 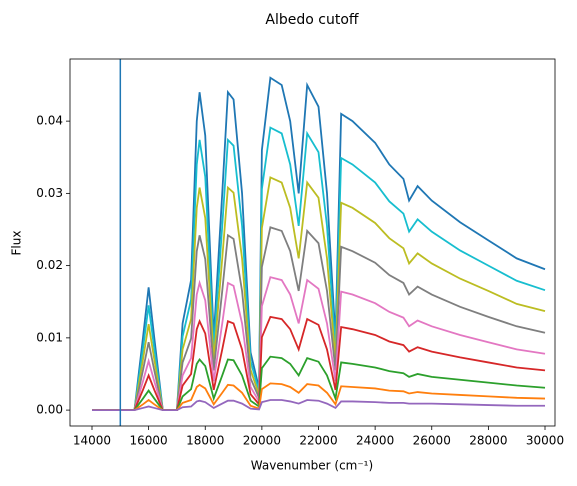 What do you see at coordinates (17, 243) in the screenshot?
I see `y-axis-label: Flux` at bounding box center [17, 243].